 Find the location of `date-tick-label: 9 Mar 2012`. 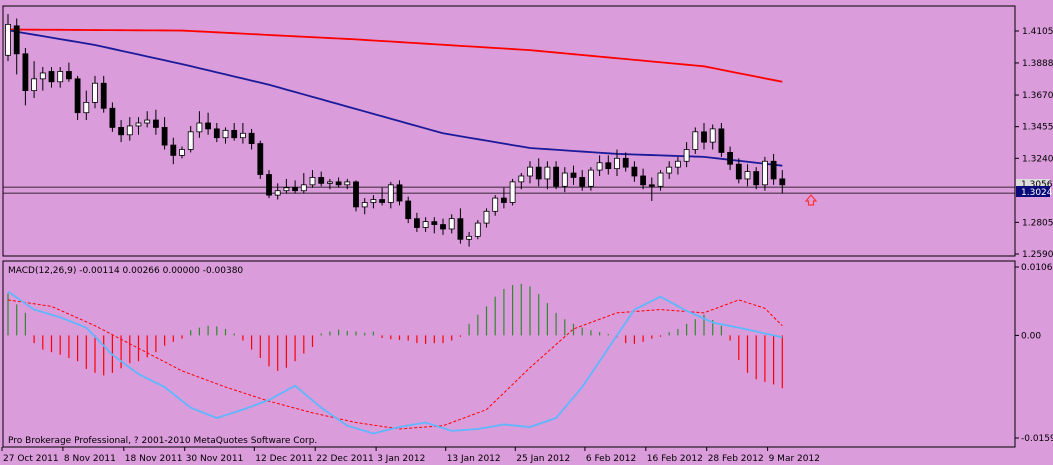

date-tick-label: 9 Mar 2012 is located at coordinates (794, 459).